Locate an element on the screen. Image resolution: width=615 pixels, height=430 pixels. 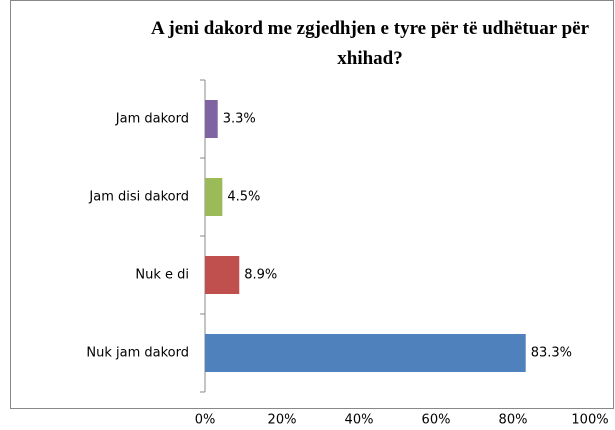
x-tick-label: 40% is located at coordinates (359, 420).